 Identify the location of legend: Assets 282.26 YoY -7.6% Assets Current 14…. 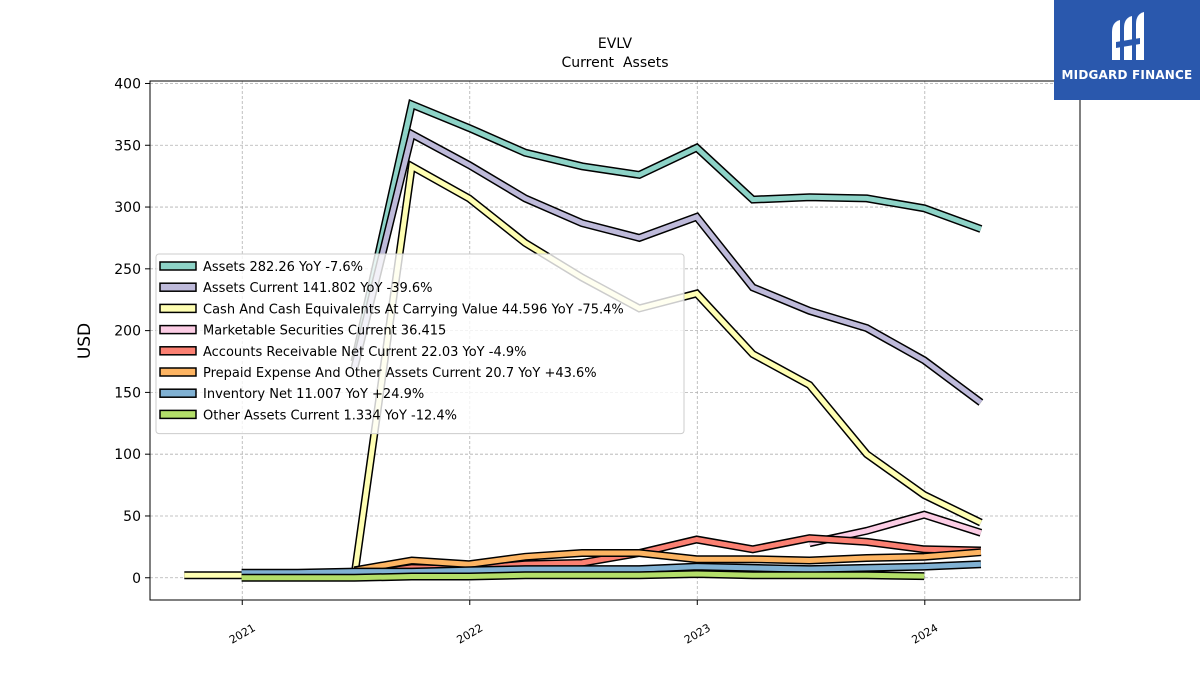
(420, 344).